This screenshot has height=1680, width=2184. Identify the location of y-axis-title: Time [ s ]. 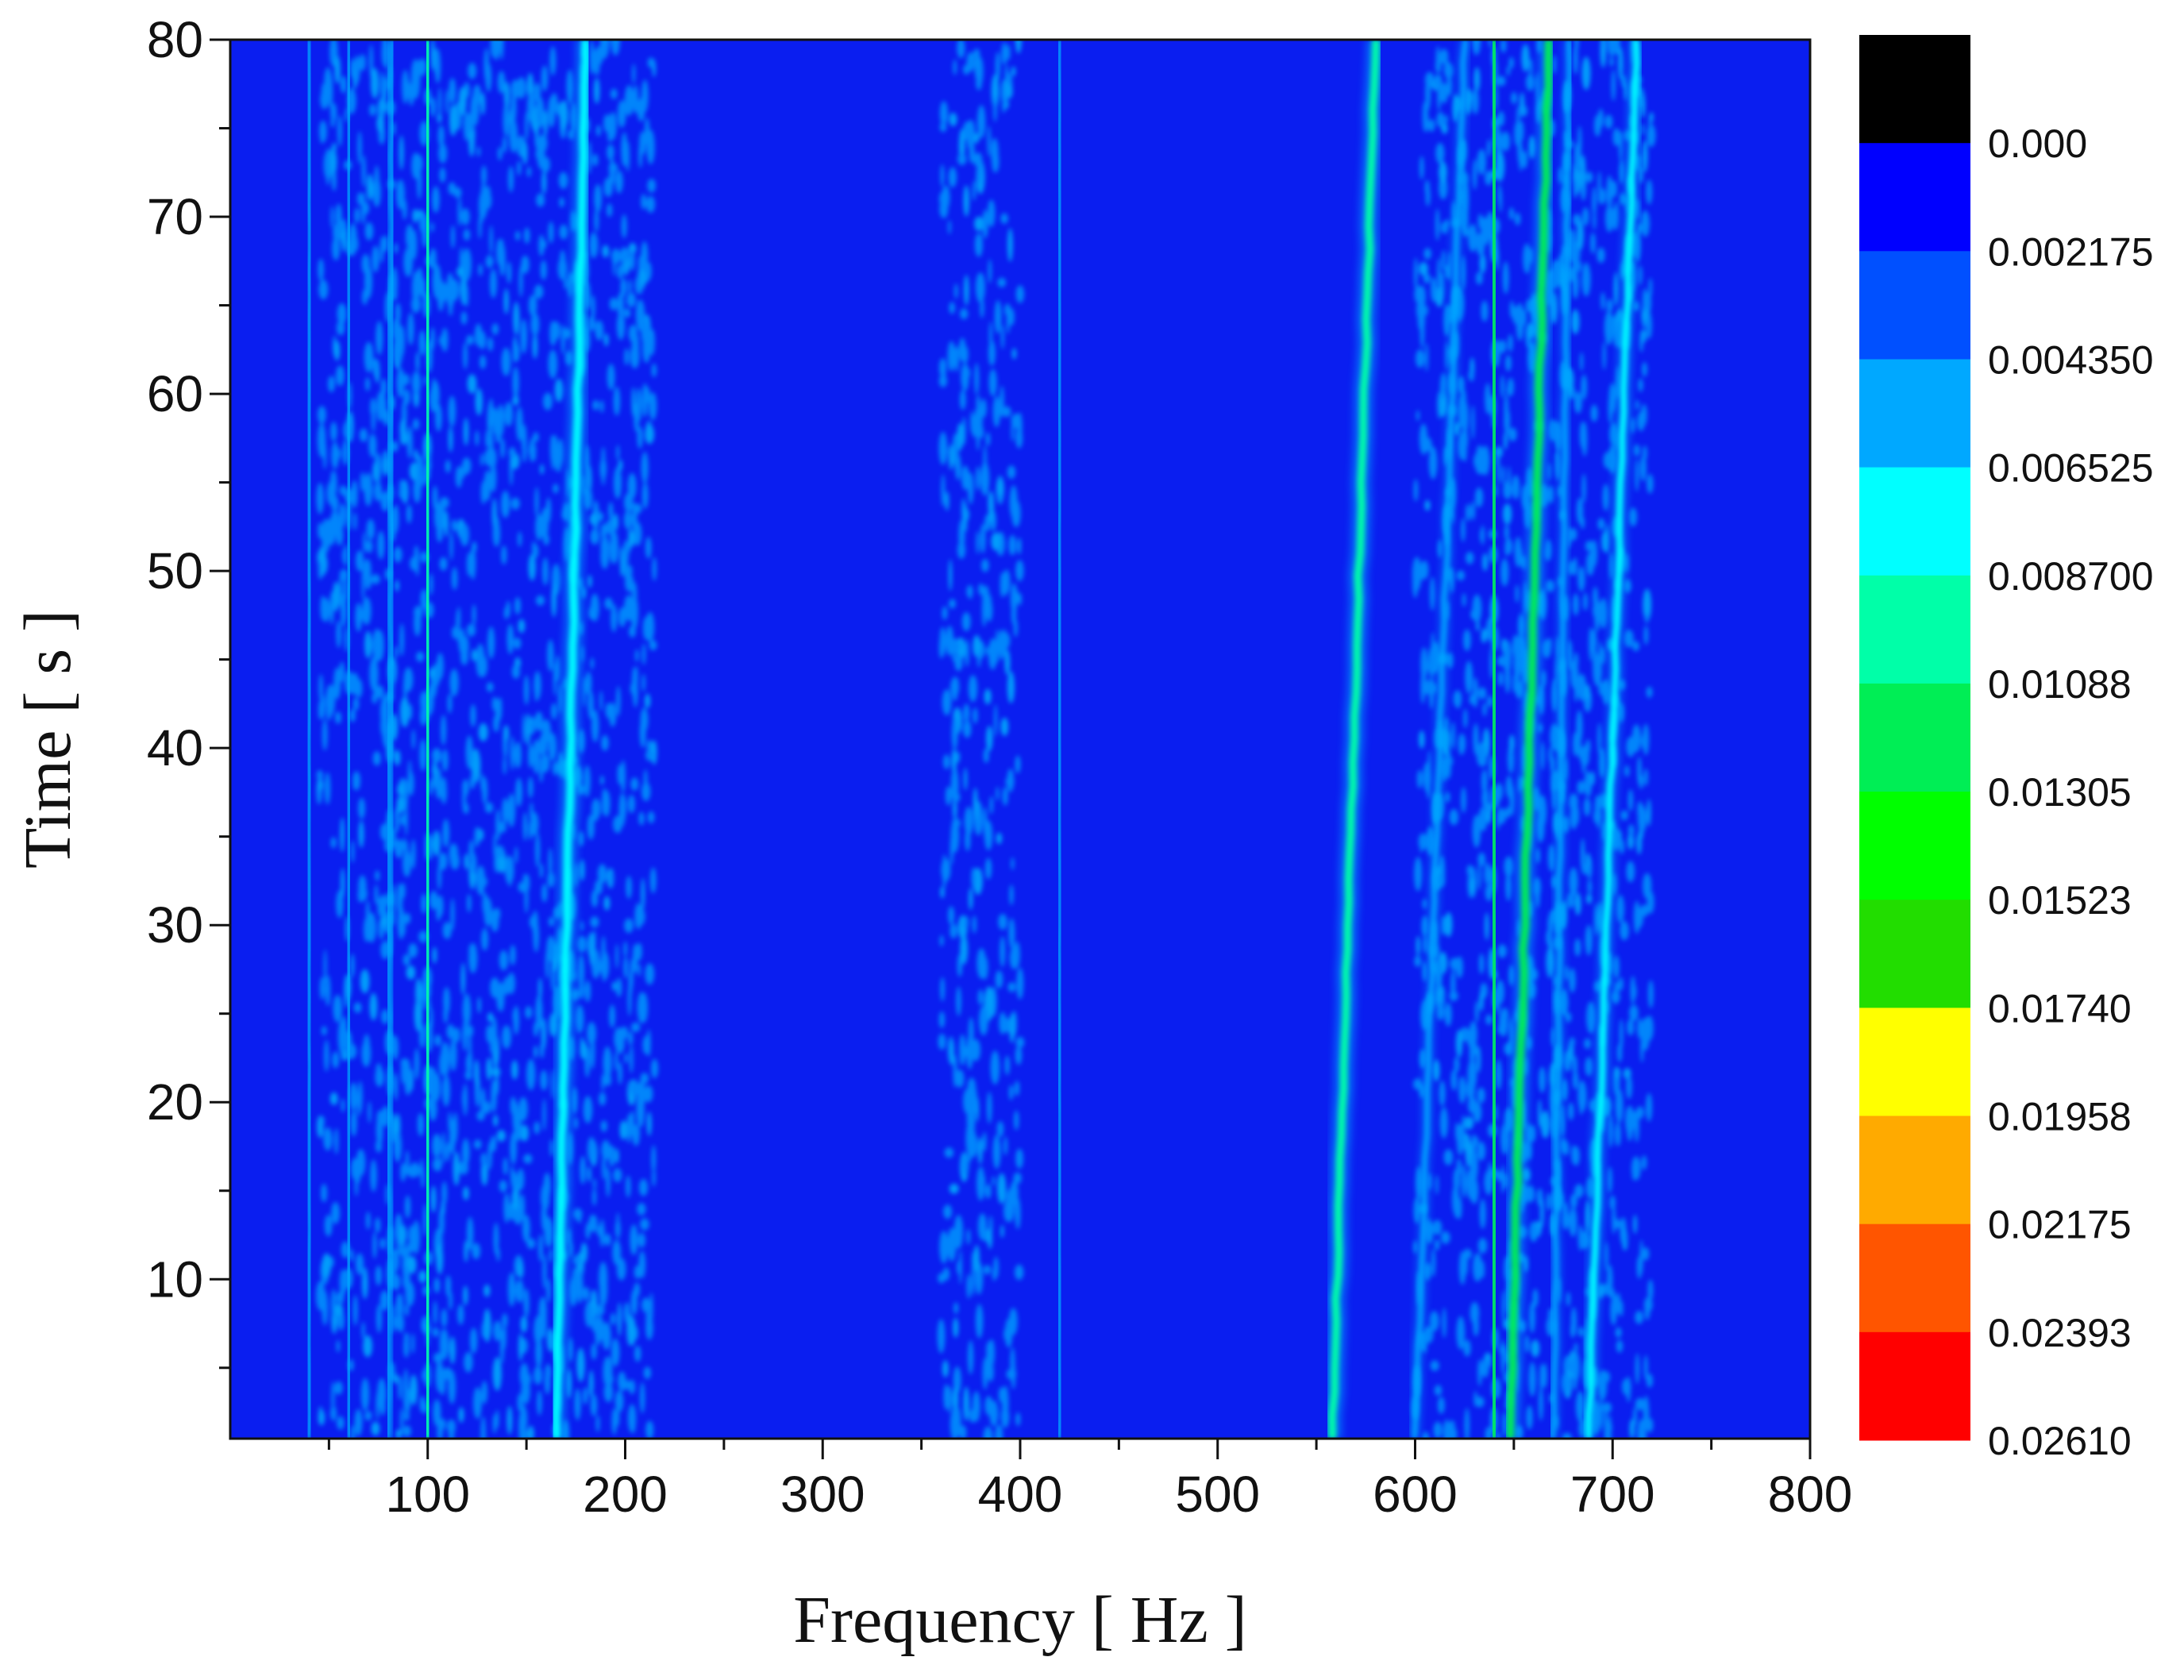
(48, 739).